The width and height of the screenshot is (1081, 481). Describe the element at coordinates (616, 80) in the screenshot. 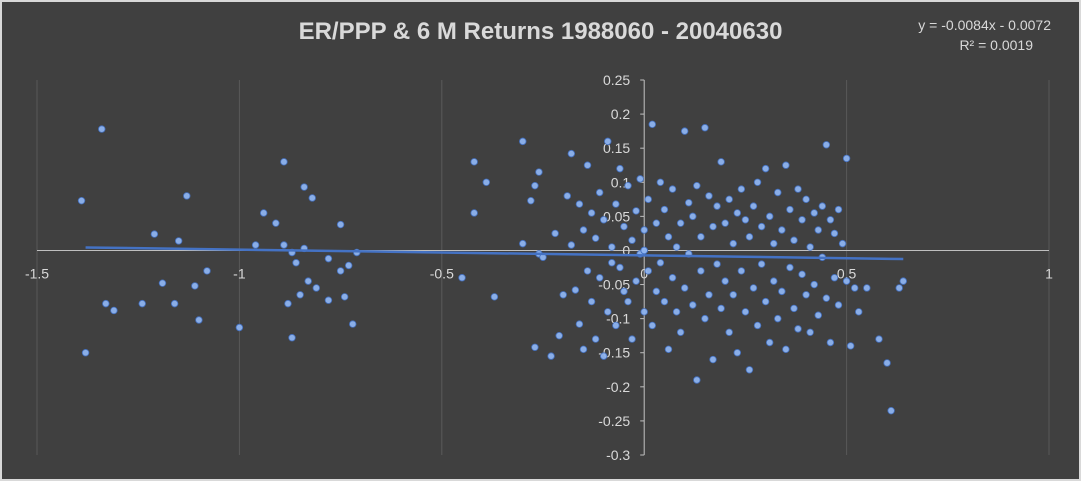

I see `y-tick-label: 0.25` at that location.